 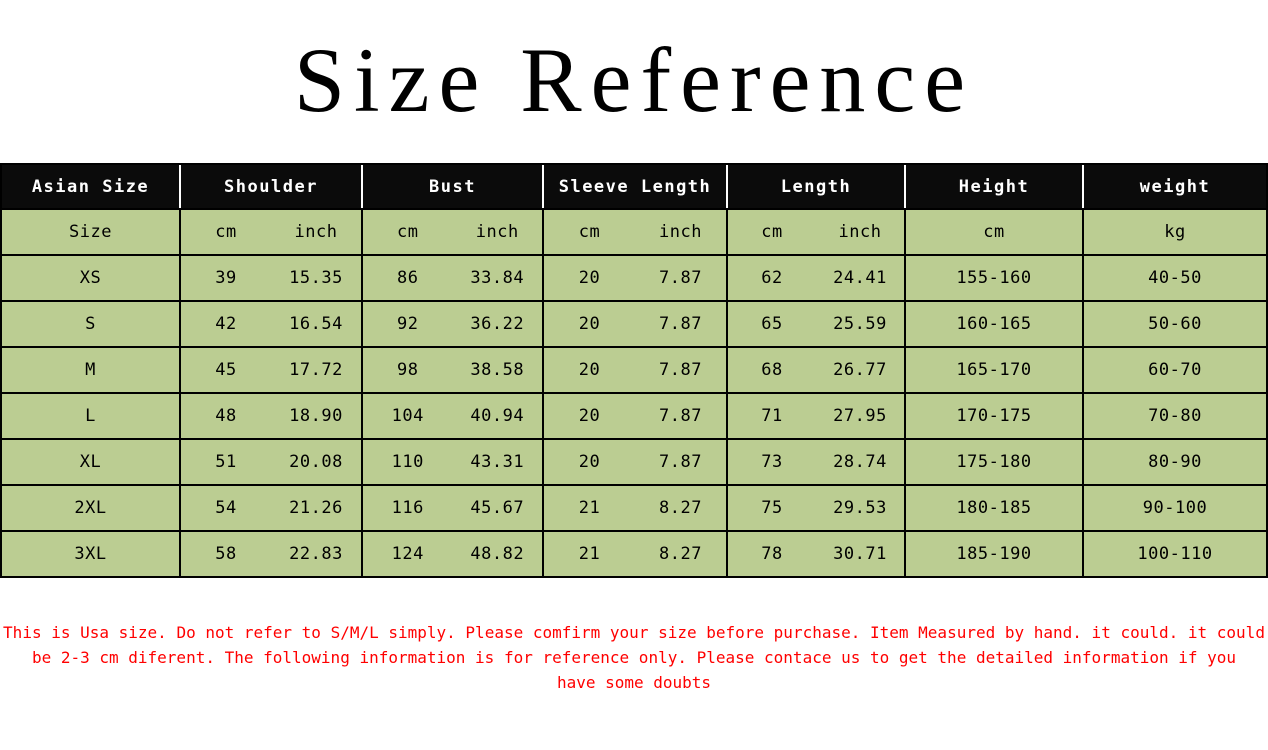 What do you see at coordinates (1175, 462) in the screenshot?
I see `cell-weight: 80-90` at bounding box center [1175, 462].